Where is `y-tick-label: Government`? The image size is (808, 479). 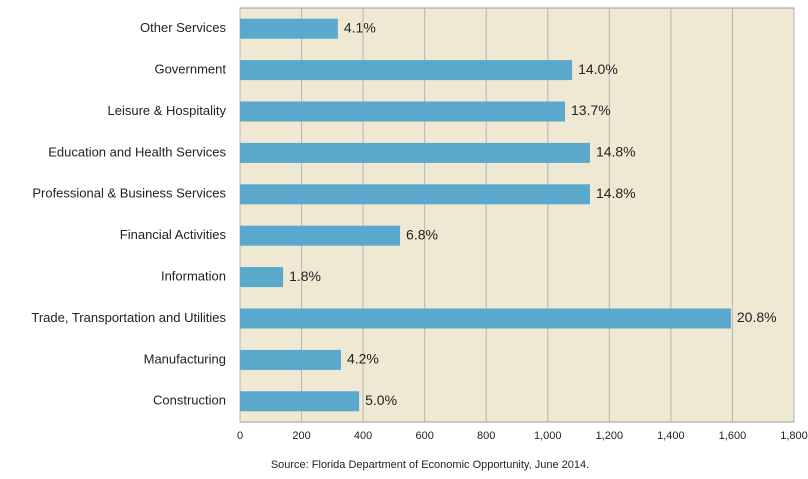 y-tick-label: Government is located at coordinates (190, 69).